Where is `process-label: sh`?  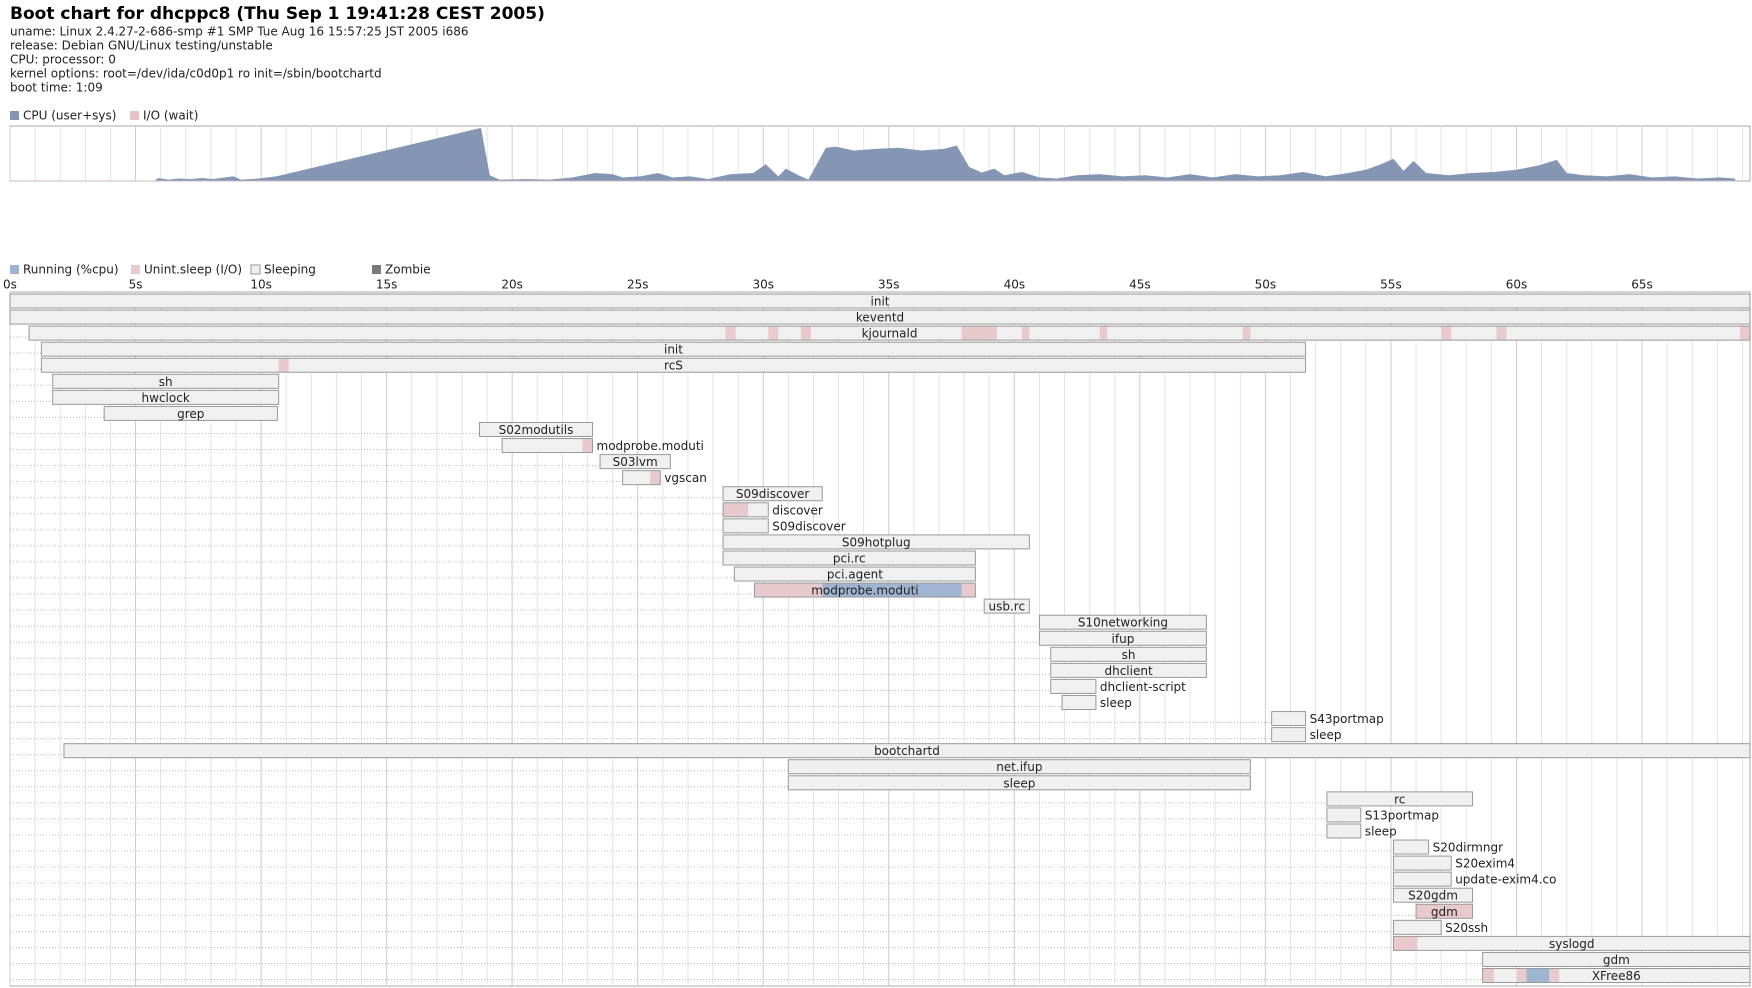
process-label: sh is located at coordinates (1129, 655).